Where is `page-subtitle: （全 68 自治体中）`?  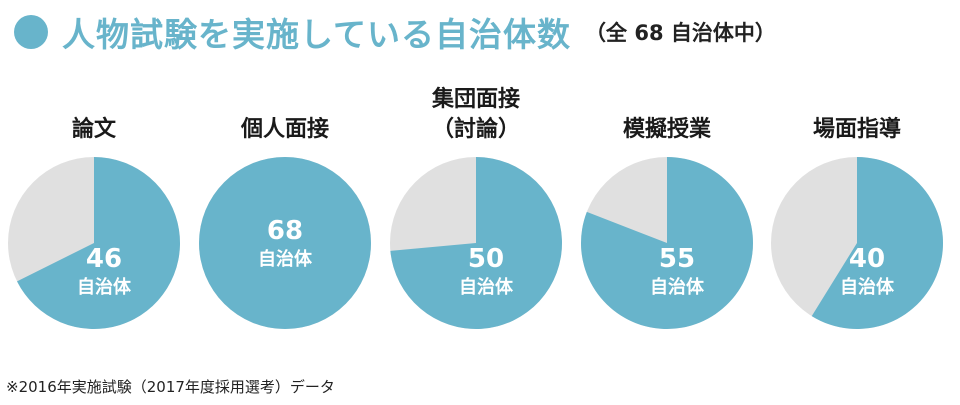
page-subtitle: （全 68 自治体中） is located at coordinates (680, 33).